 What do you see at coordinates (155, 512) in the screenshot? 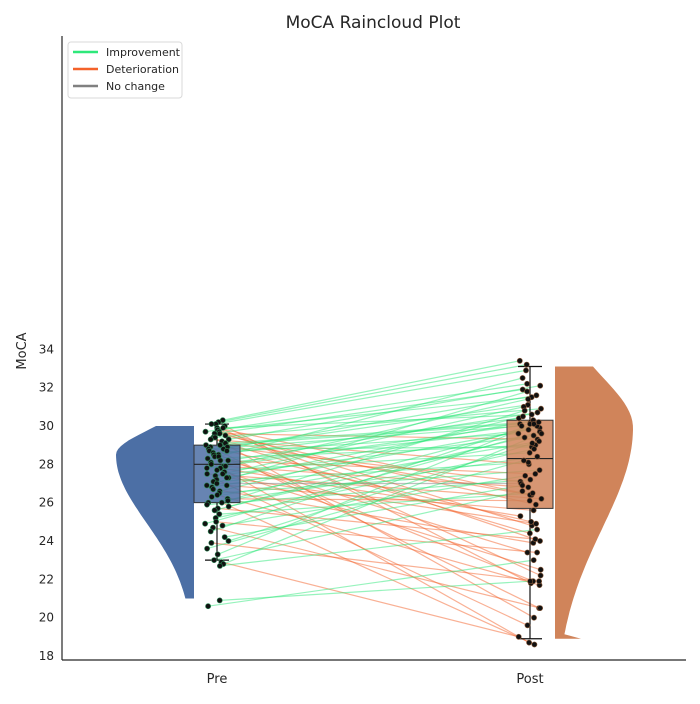
I see `violin-pre` at bounding box center [155, 512].